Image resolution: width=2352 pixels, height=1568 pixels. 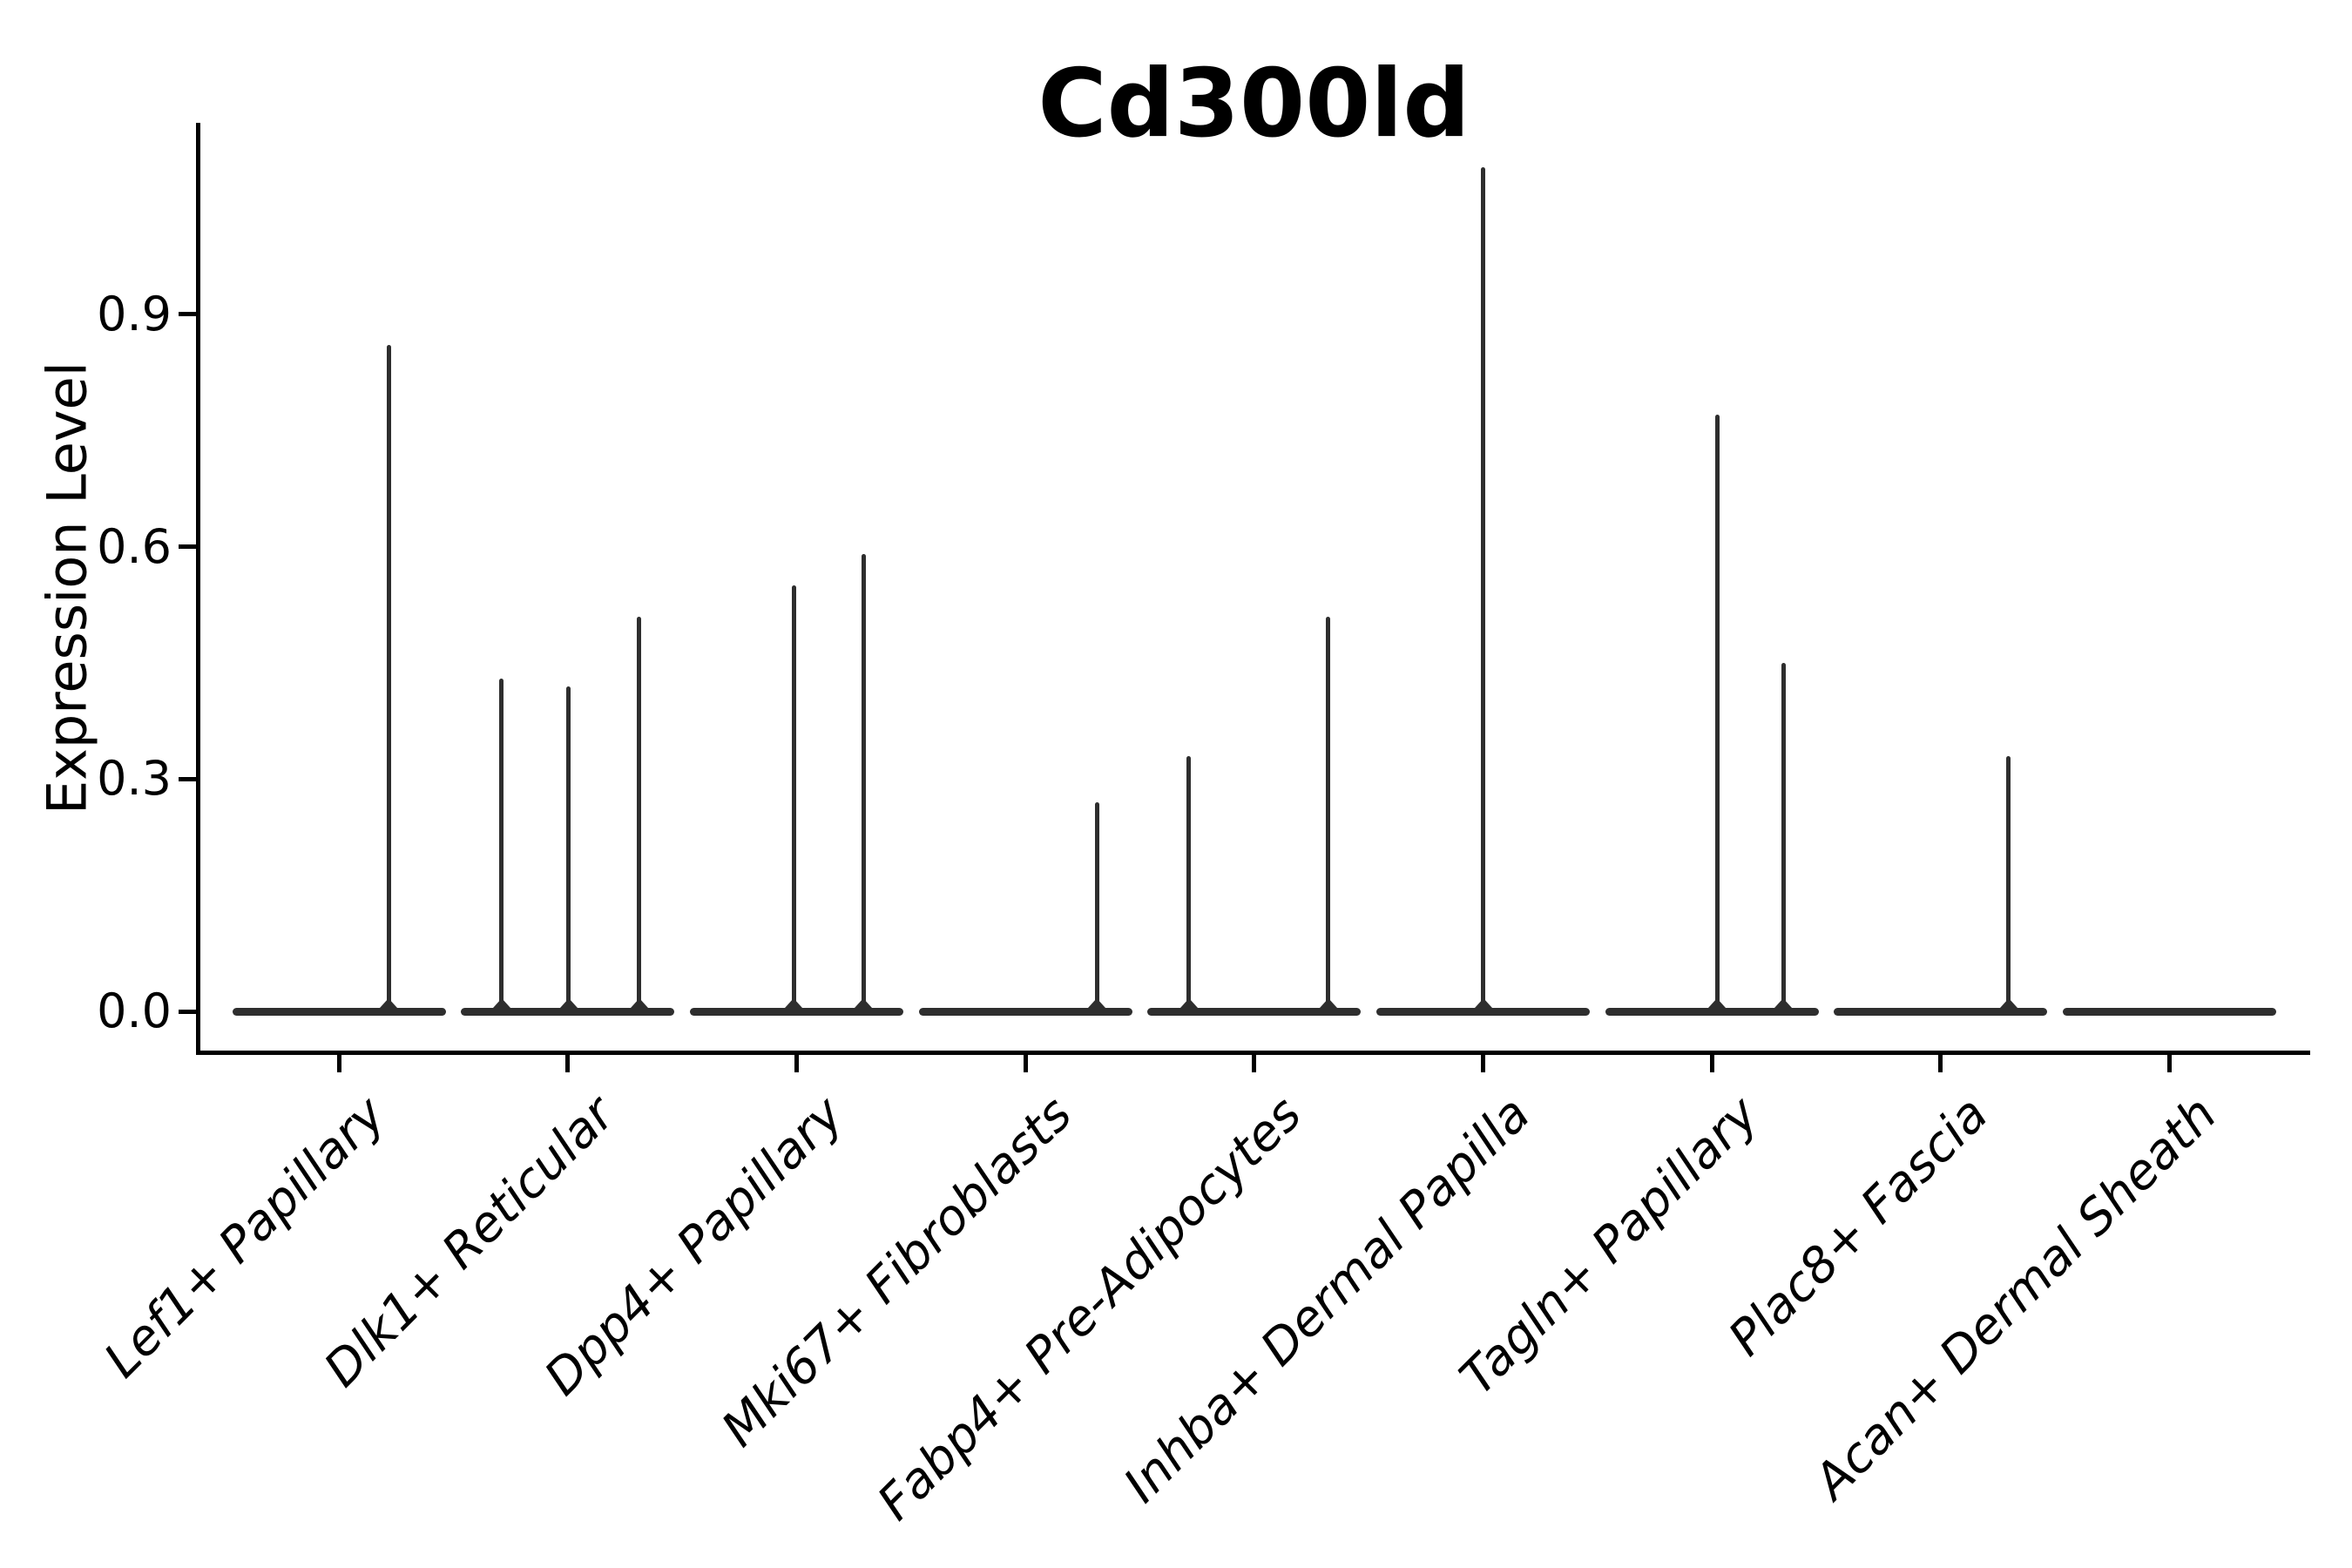 What do you see at coordinates (134, 314) in the screenshot?
I see `y-tick-label: 0.9` at bounding box center [134, 314].